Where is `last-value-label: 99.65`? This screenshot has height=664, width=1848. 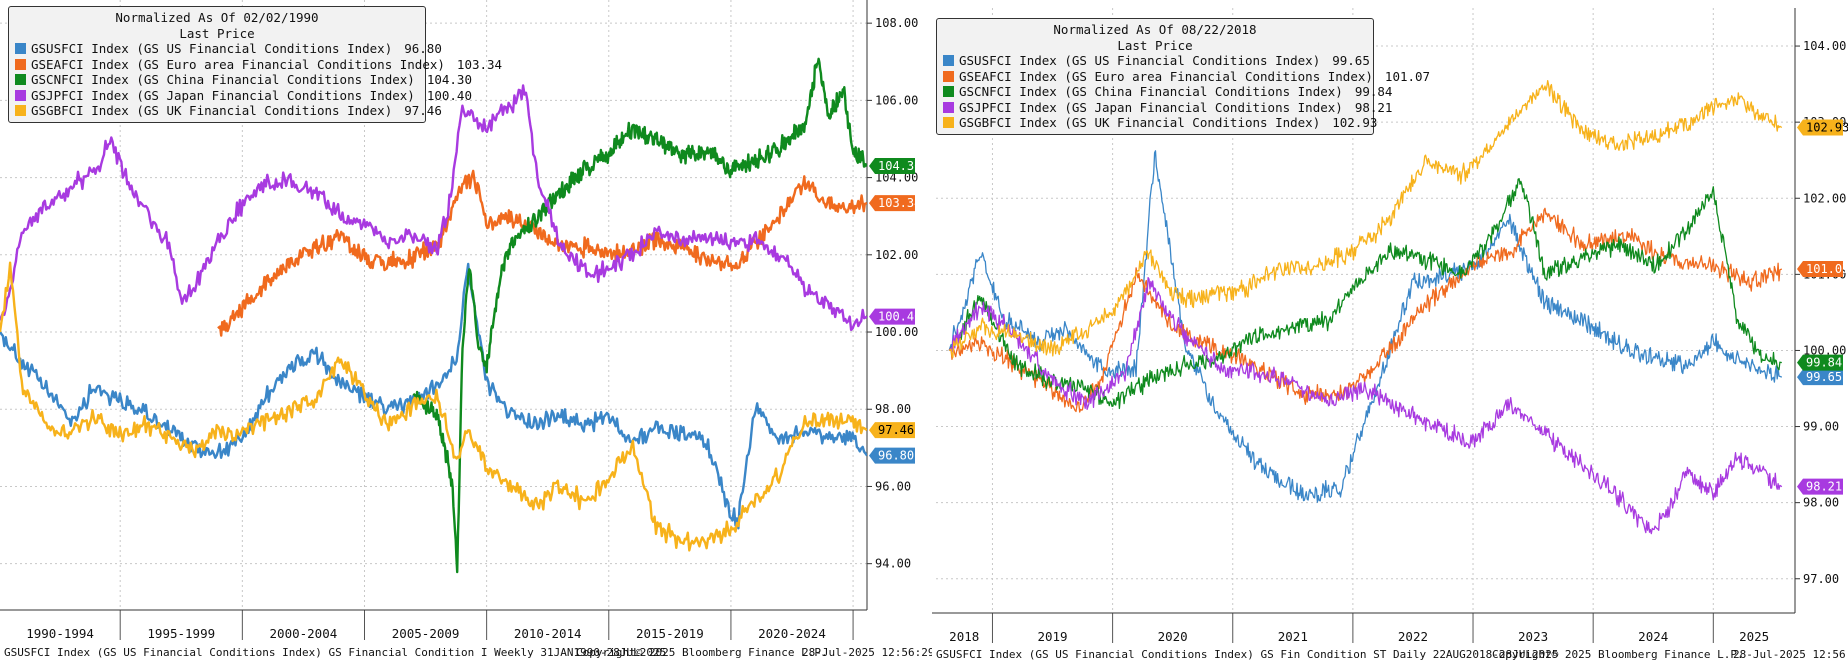 last-value-label: 99.65 is located at coordinates (1824, 377).